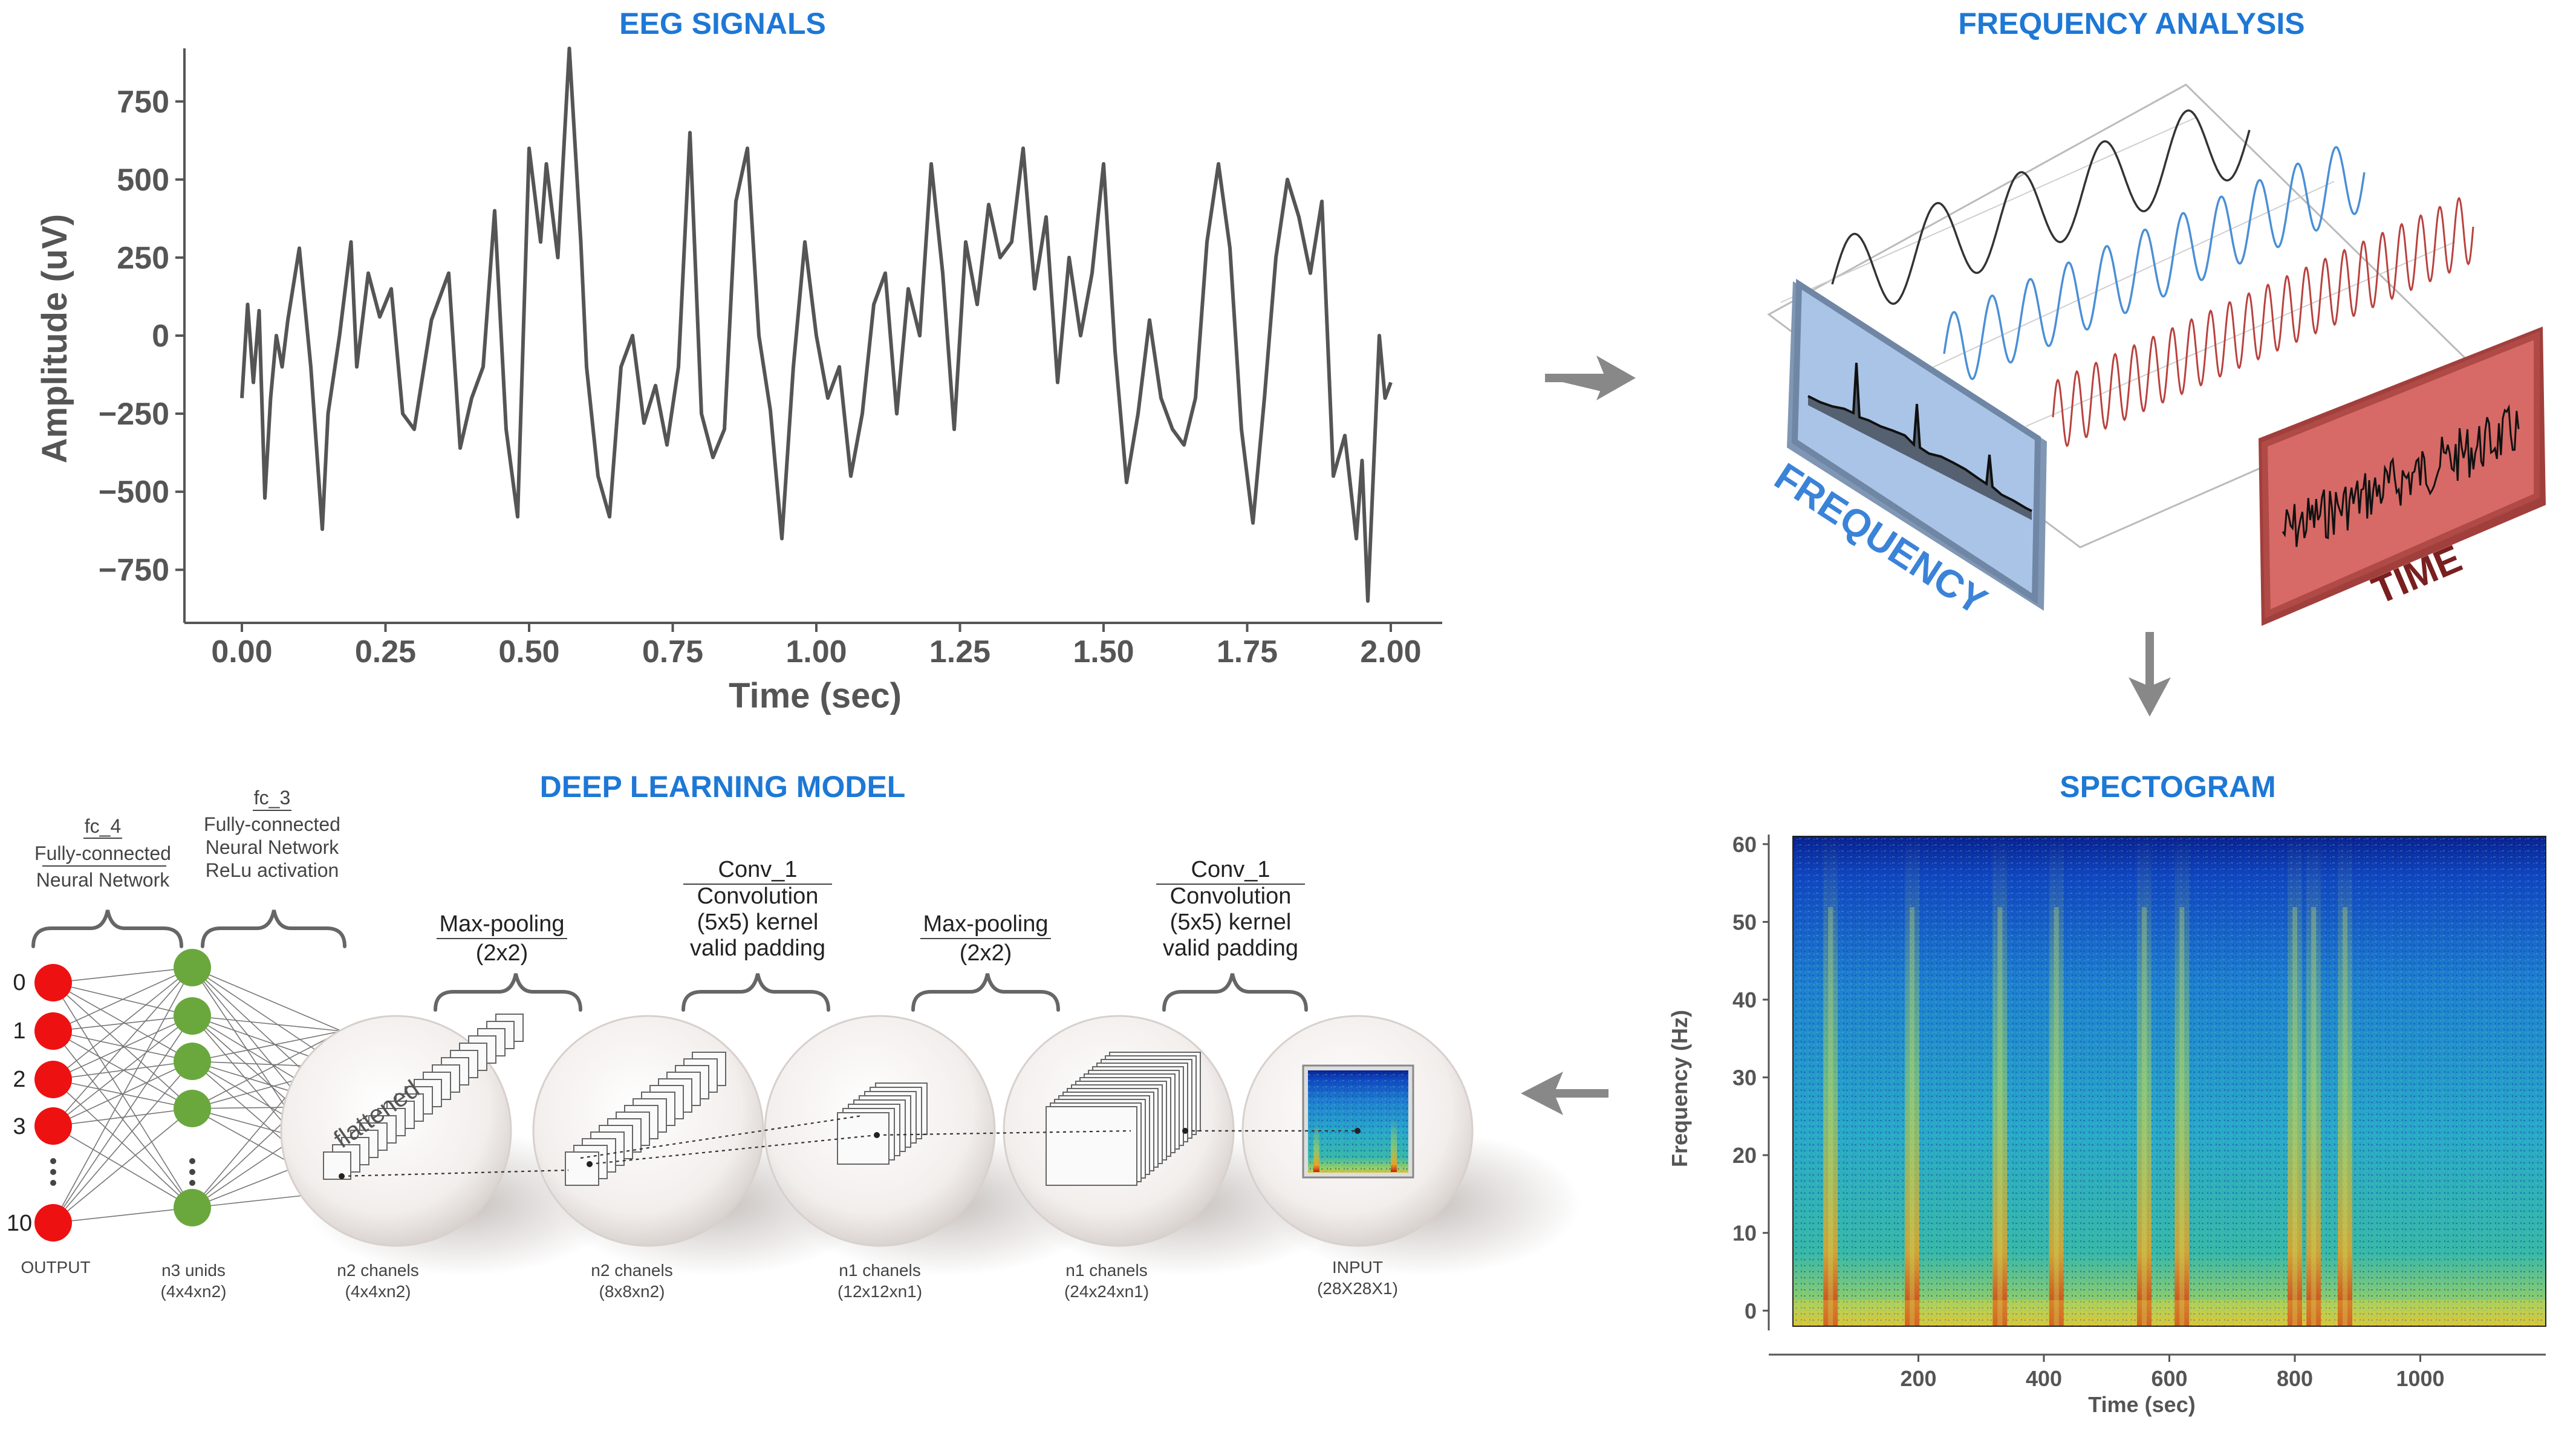 This screenshot has width=2576, height=1429. I want to click on spec-x-tick-label: 200, so click(1918, 1378).